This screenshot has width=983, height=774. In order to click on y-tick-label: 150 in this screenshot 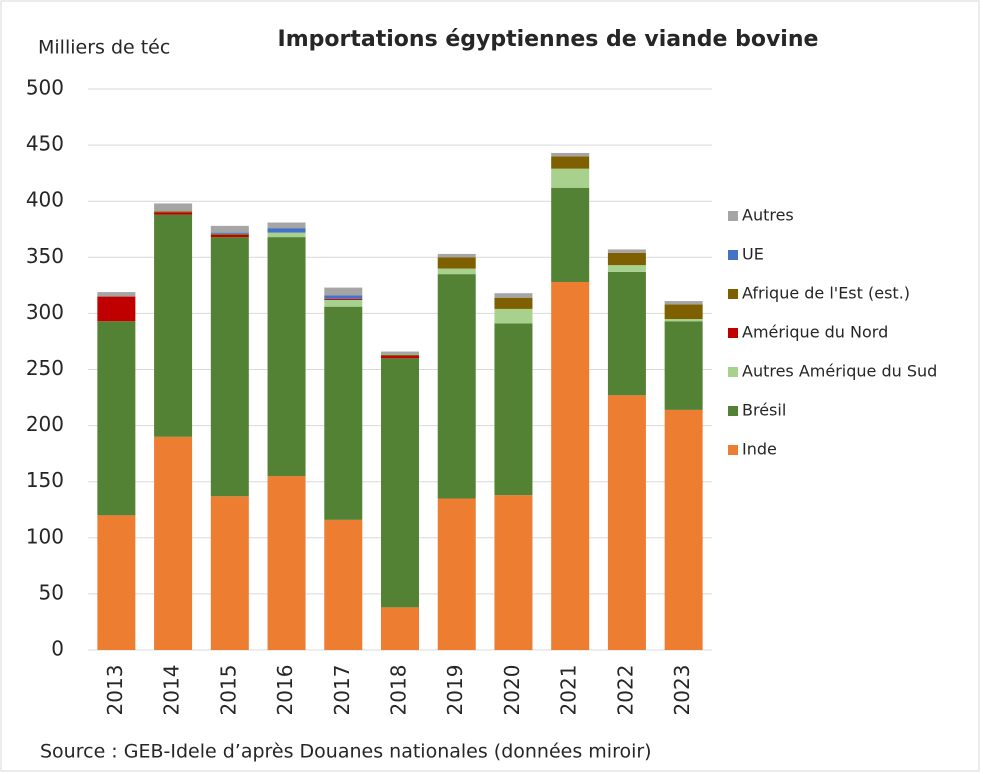, I will do `click(45, 480)`.